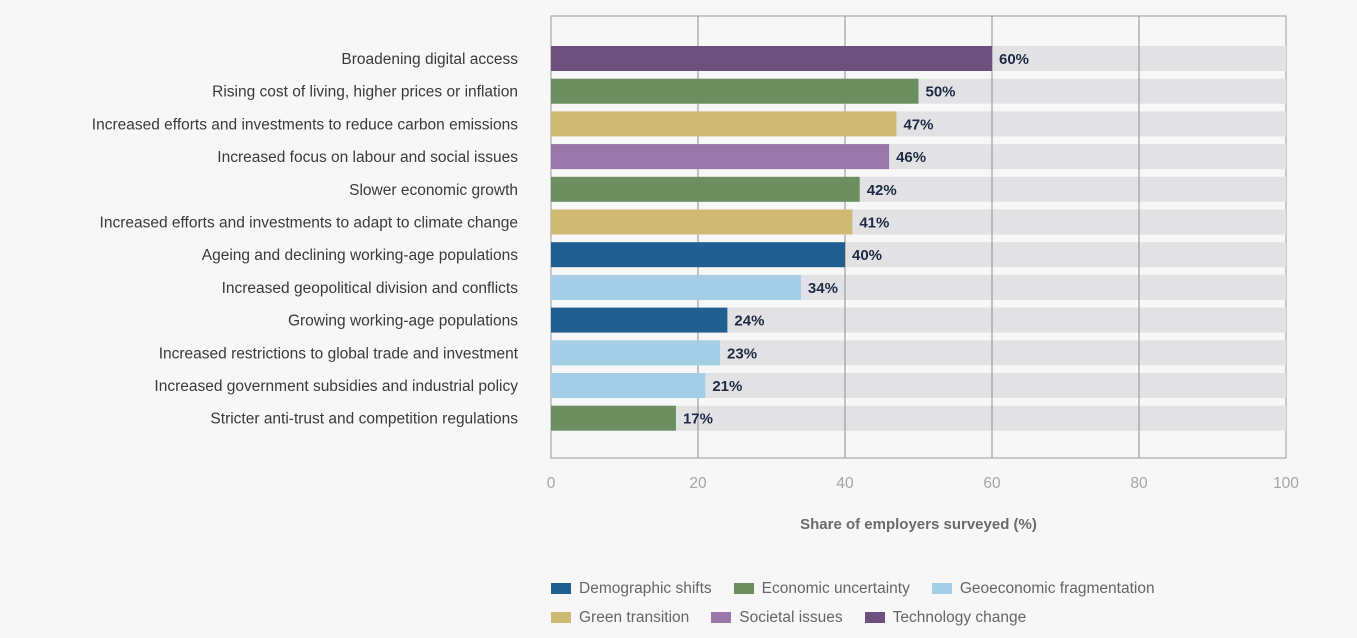  I want to click on legend-item: Technology change, so click(945, 617).